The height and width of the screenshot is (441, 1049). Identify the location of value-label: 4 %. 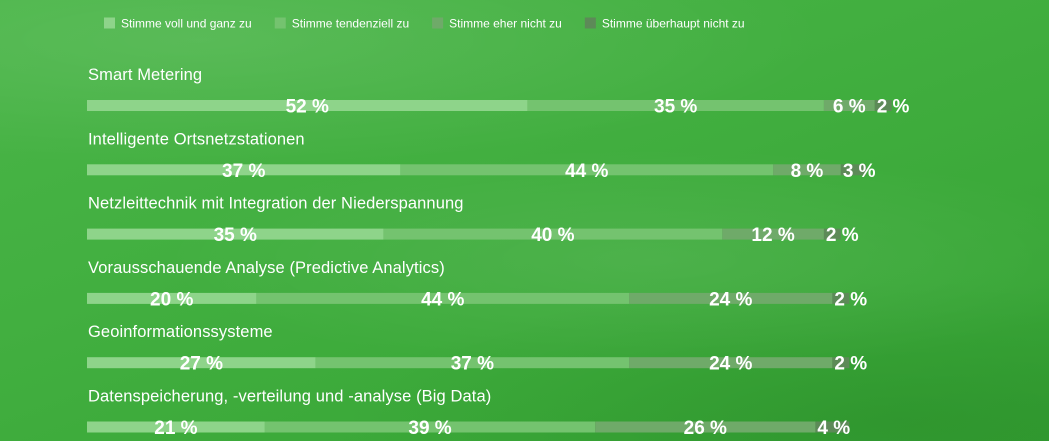
(833, 428).